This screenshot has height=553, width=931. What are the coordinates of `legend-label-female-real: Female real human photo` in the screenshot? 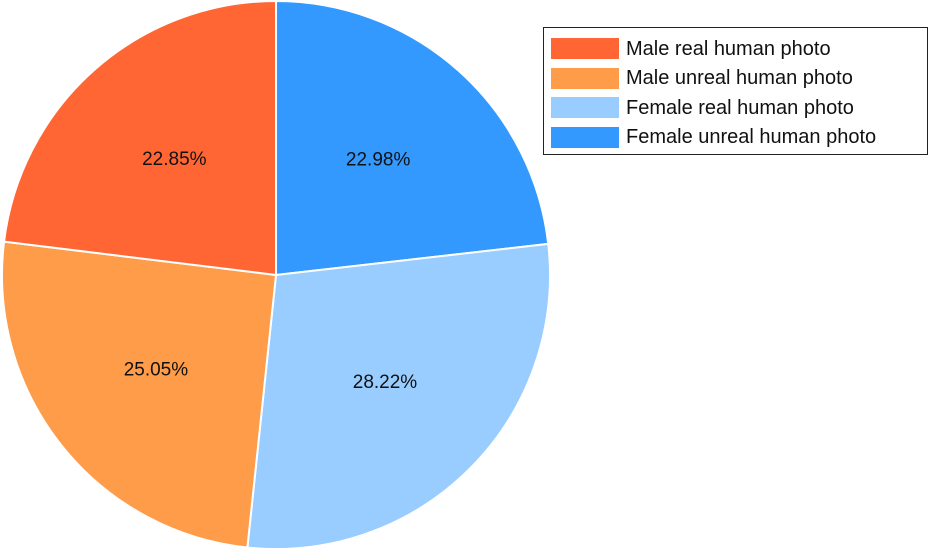 It's located at (740, 107).